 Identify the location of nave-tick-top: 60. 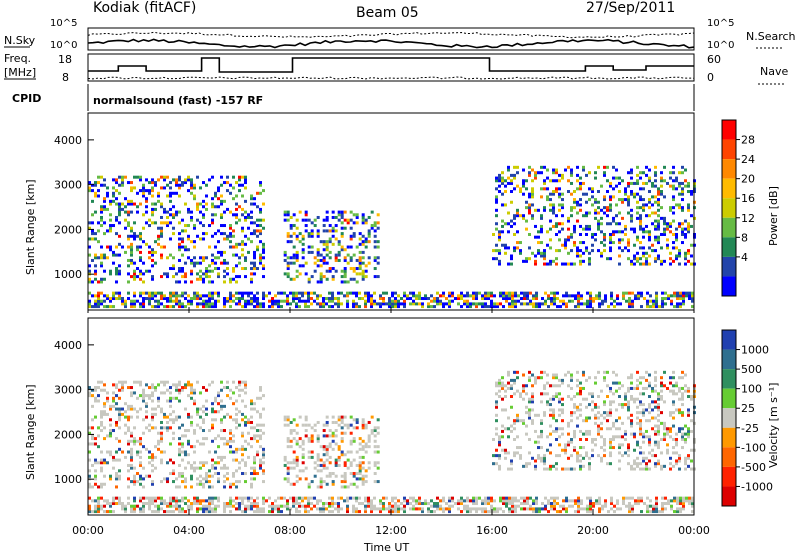
(714, 59).